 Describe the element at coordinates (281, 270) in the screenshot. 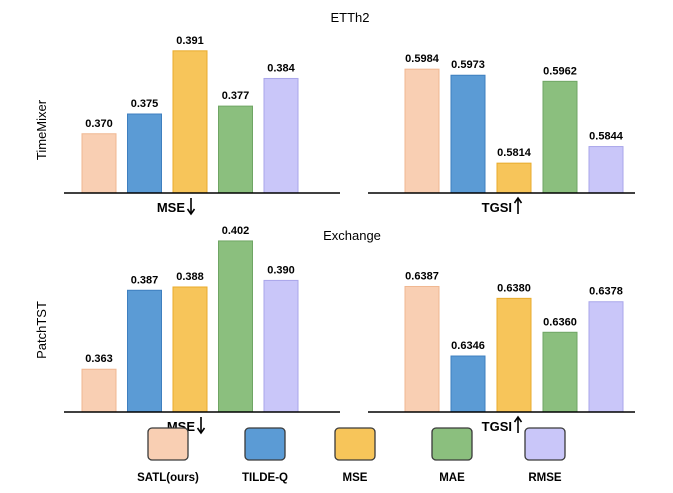

I see `data-label: 0.390` at that location.